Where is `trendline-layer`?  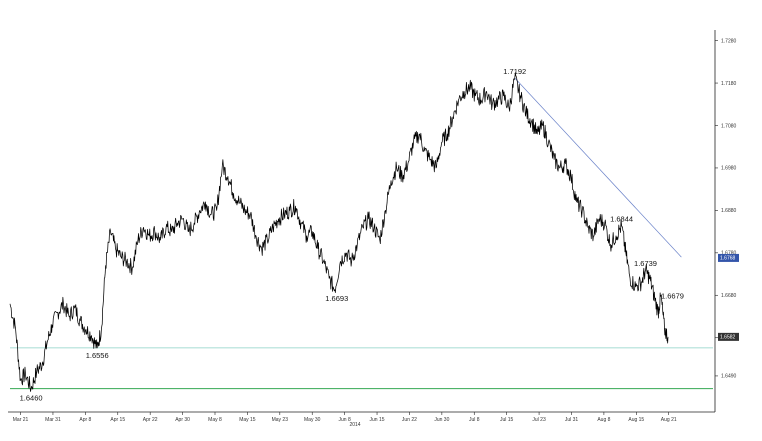 trendline-layer is located at coordinates (598, 167).